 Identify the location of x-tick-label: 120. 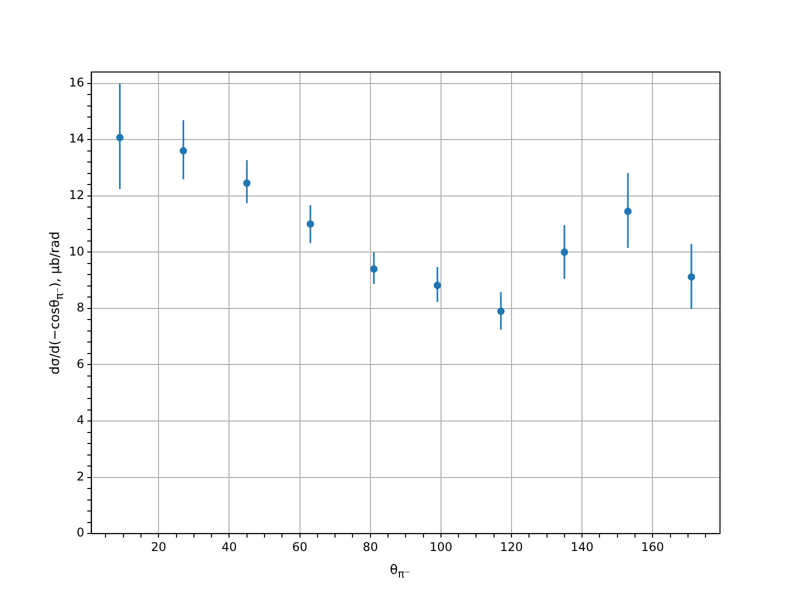
(511, 547).